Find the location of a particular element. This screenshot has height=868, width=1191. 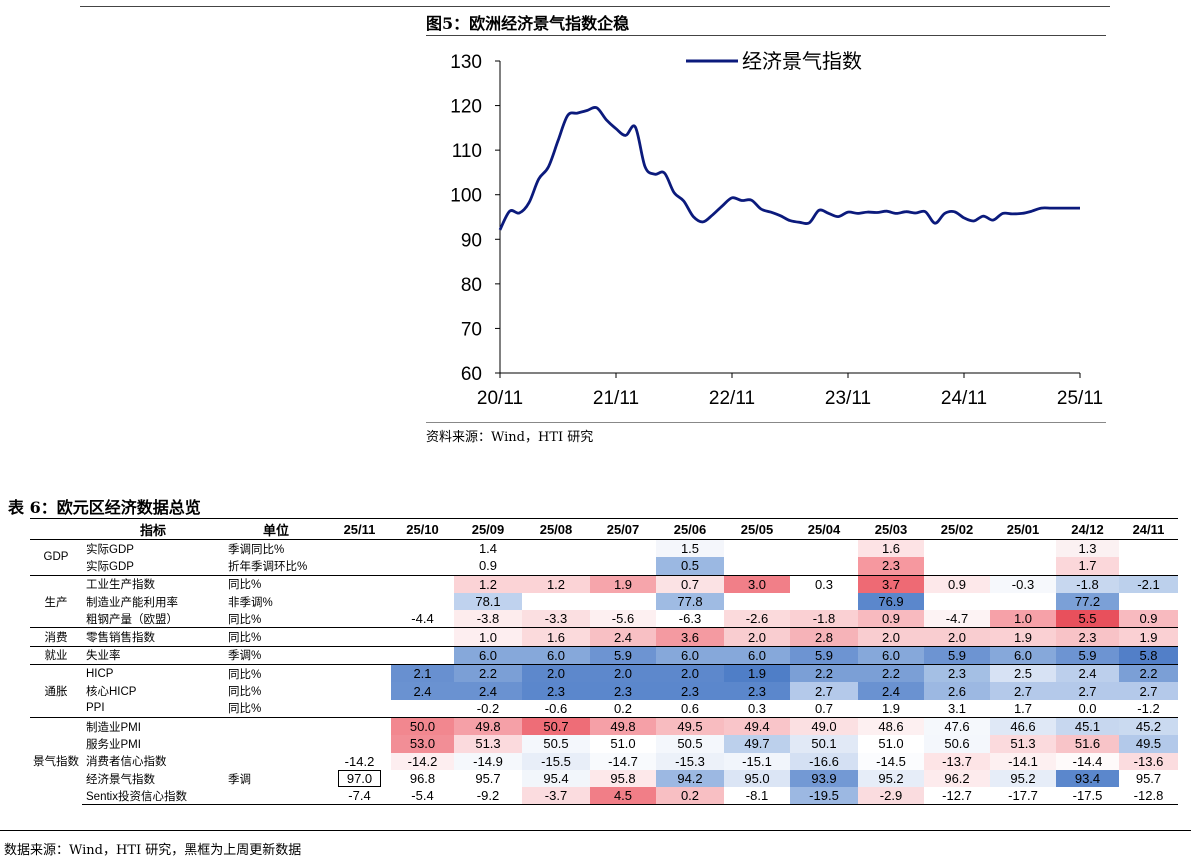

value-cell: -2.6 is located at coordinates (757, 619).